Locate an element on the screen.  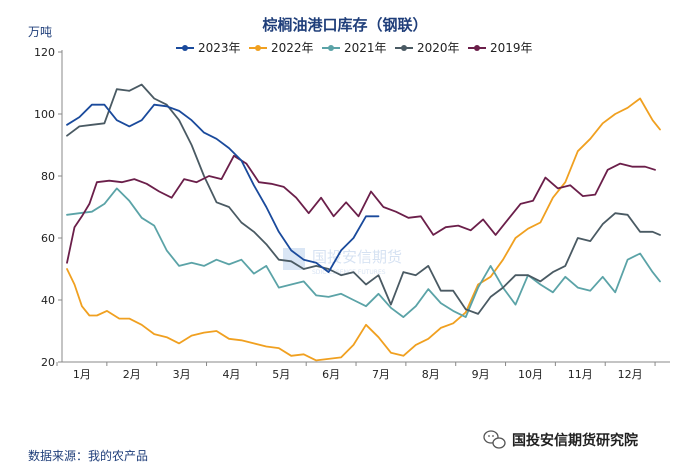
watermark: 国投安信期货 SDIC ESSENCE FUTURES is located at coordinates (342, 262).